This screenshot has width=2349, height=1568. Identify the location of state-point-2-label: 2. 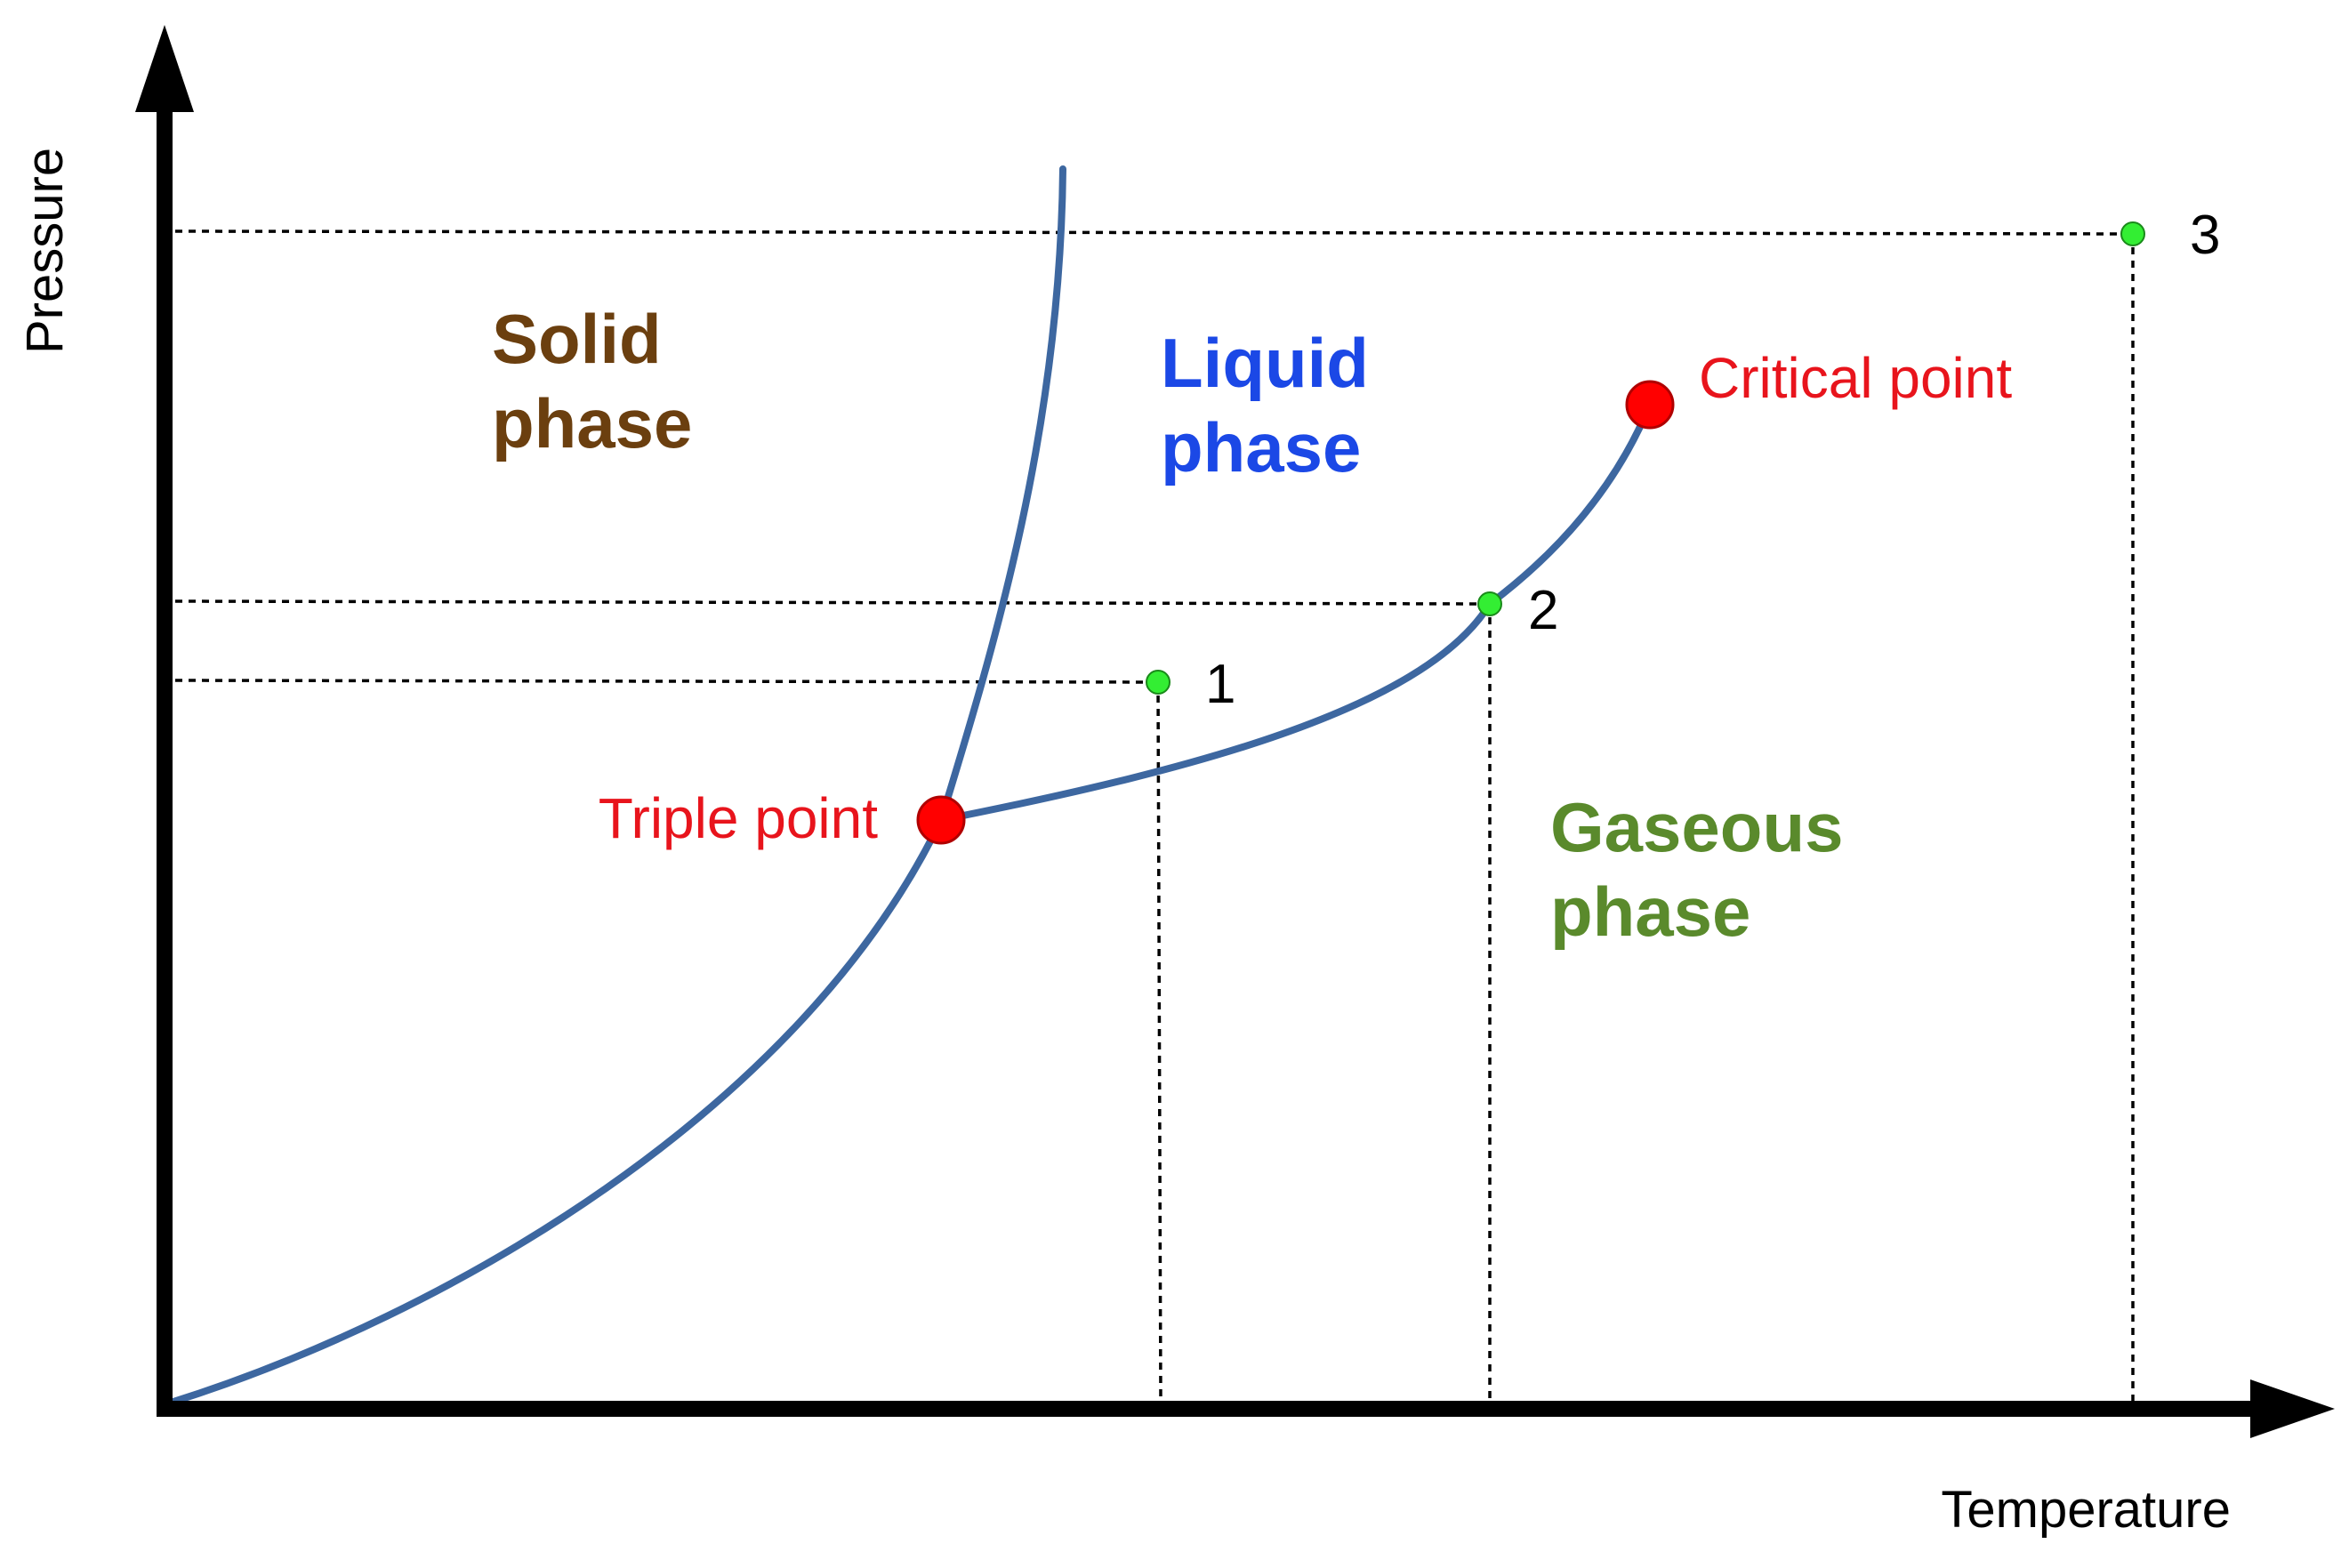
(1543, 610).